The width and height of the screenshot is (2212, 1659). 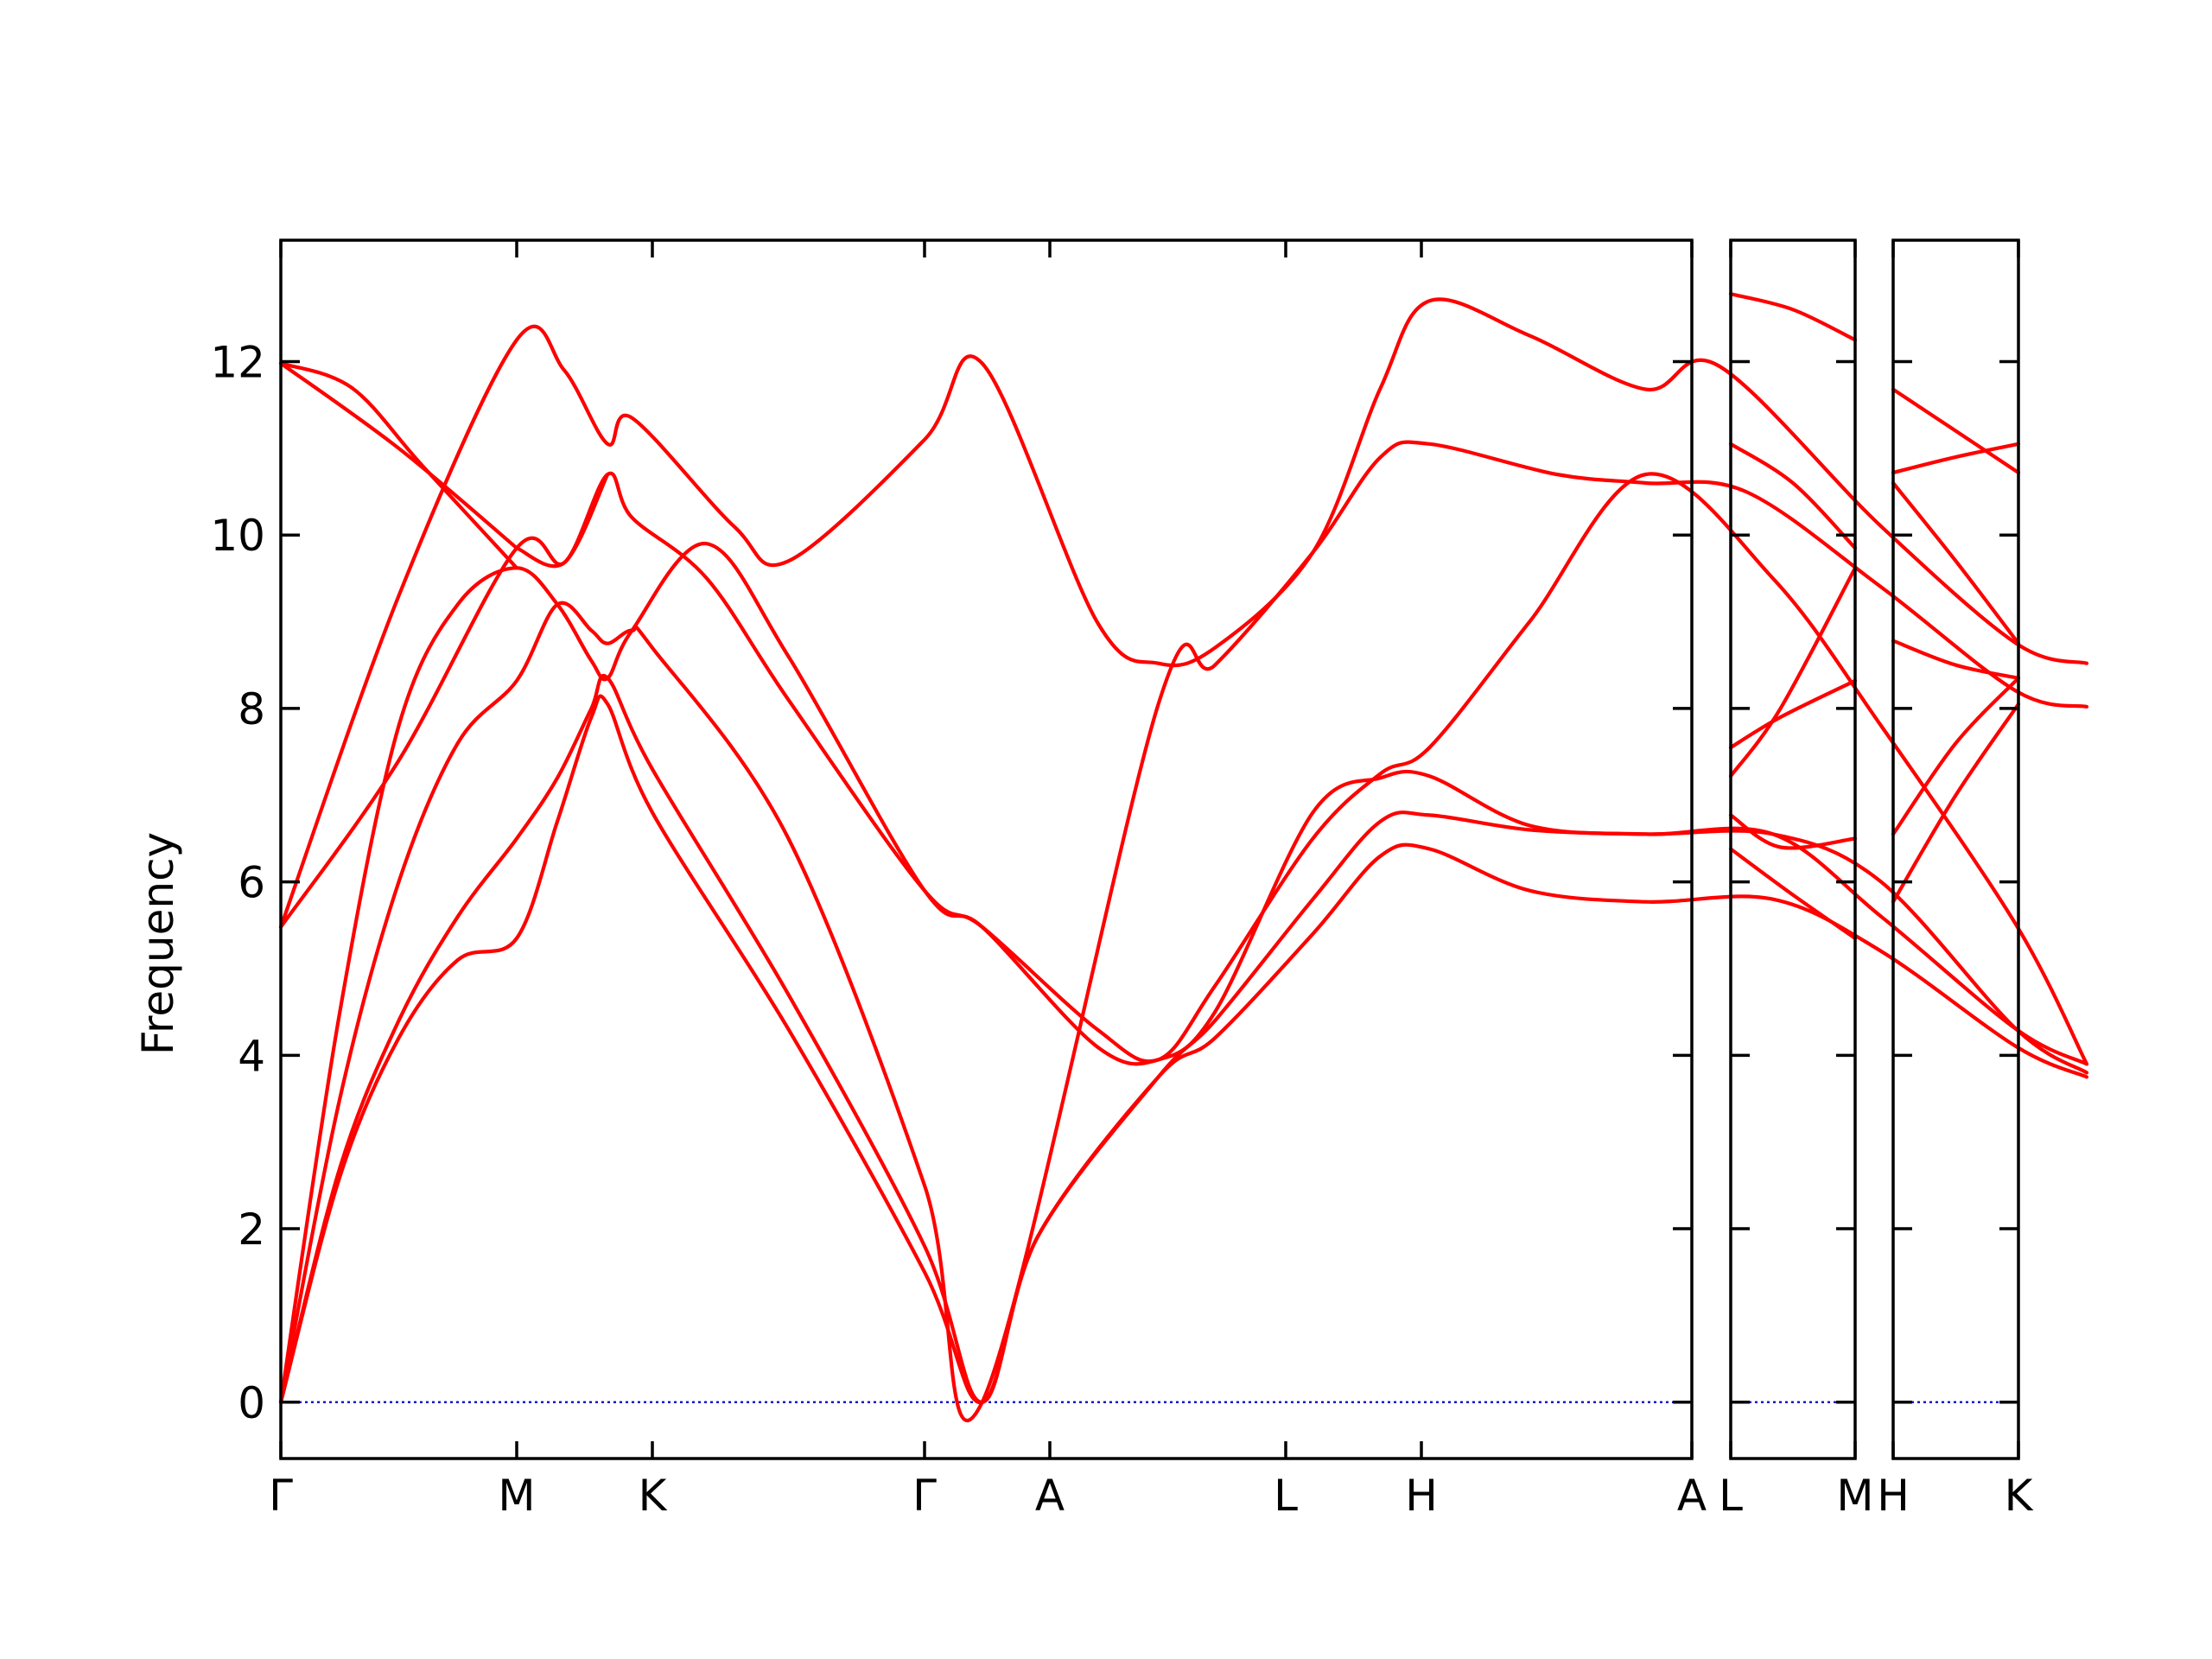 What do you see at coordinates (251, 883) in the screenshot?
I see `y-tick-label: 6` at bounding box center [251, 883].